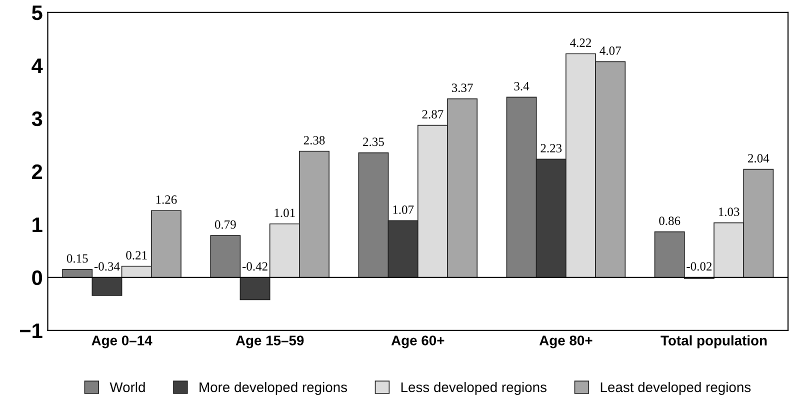 This screenshot has height=413, width=796. I want to click on data-label: 4.22, so click(581, 43).